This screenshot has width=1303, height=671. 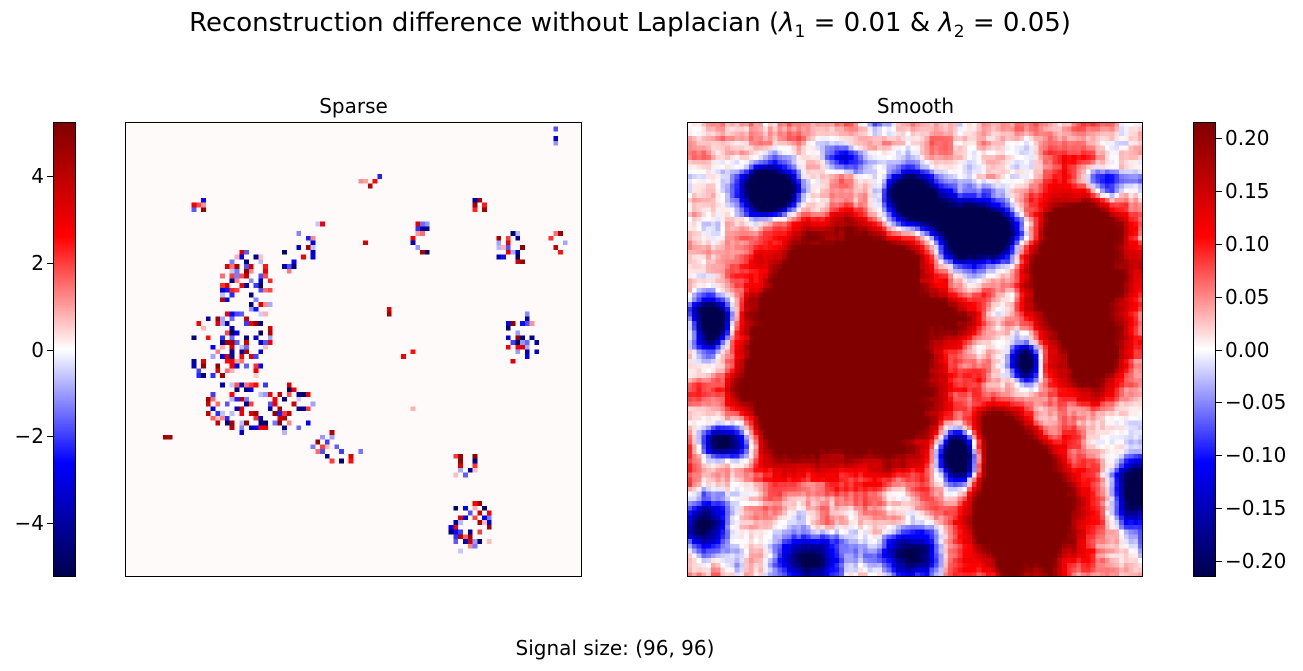 What do you see at coordinates (37, 262) in the screenshot?
I see `colorbar-tick-label: 2` at bounding box center [37, 262].